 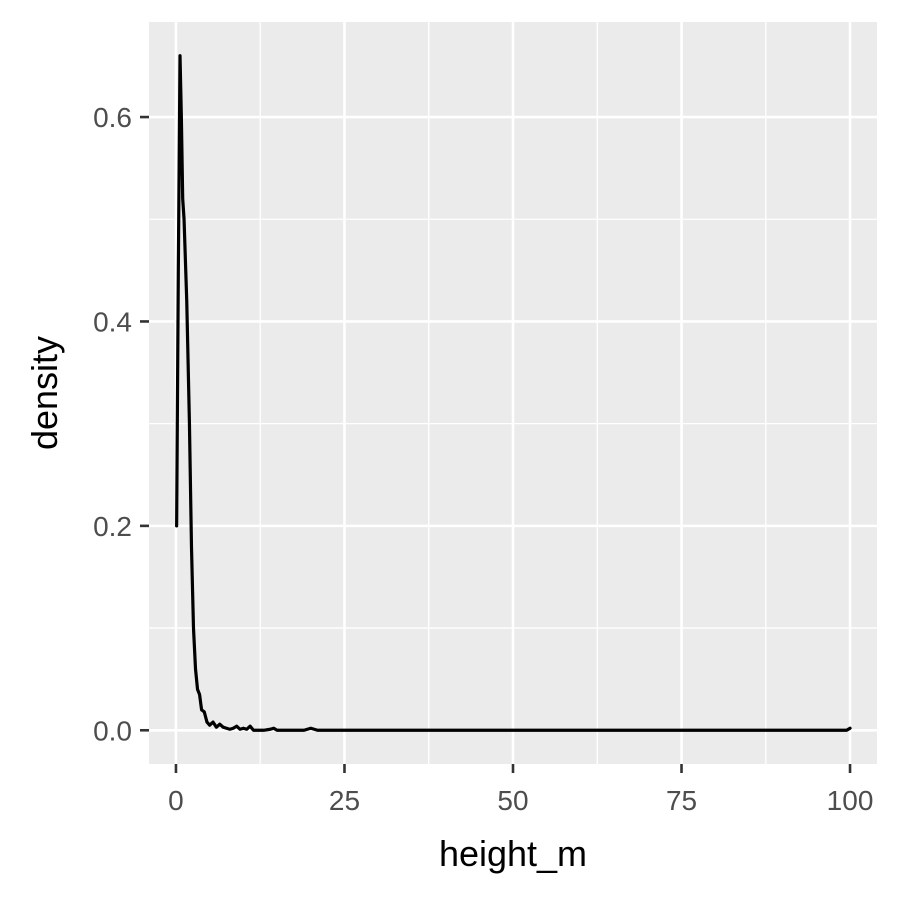 What do you see at coordinates (112, 321) in the screenshot?
I see `y-tick-label: 0.4` at bounding box center [112, 321].